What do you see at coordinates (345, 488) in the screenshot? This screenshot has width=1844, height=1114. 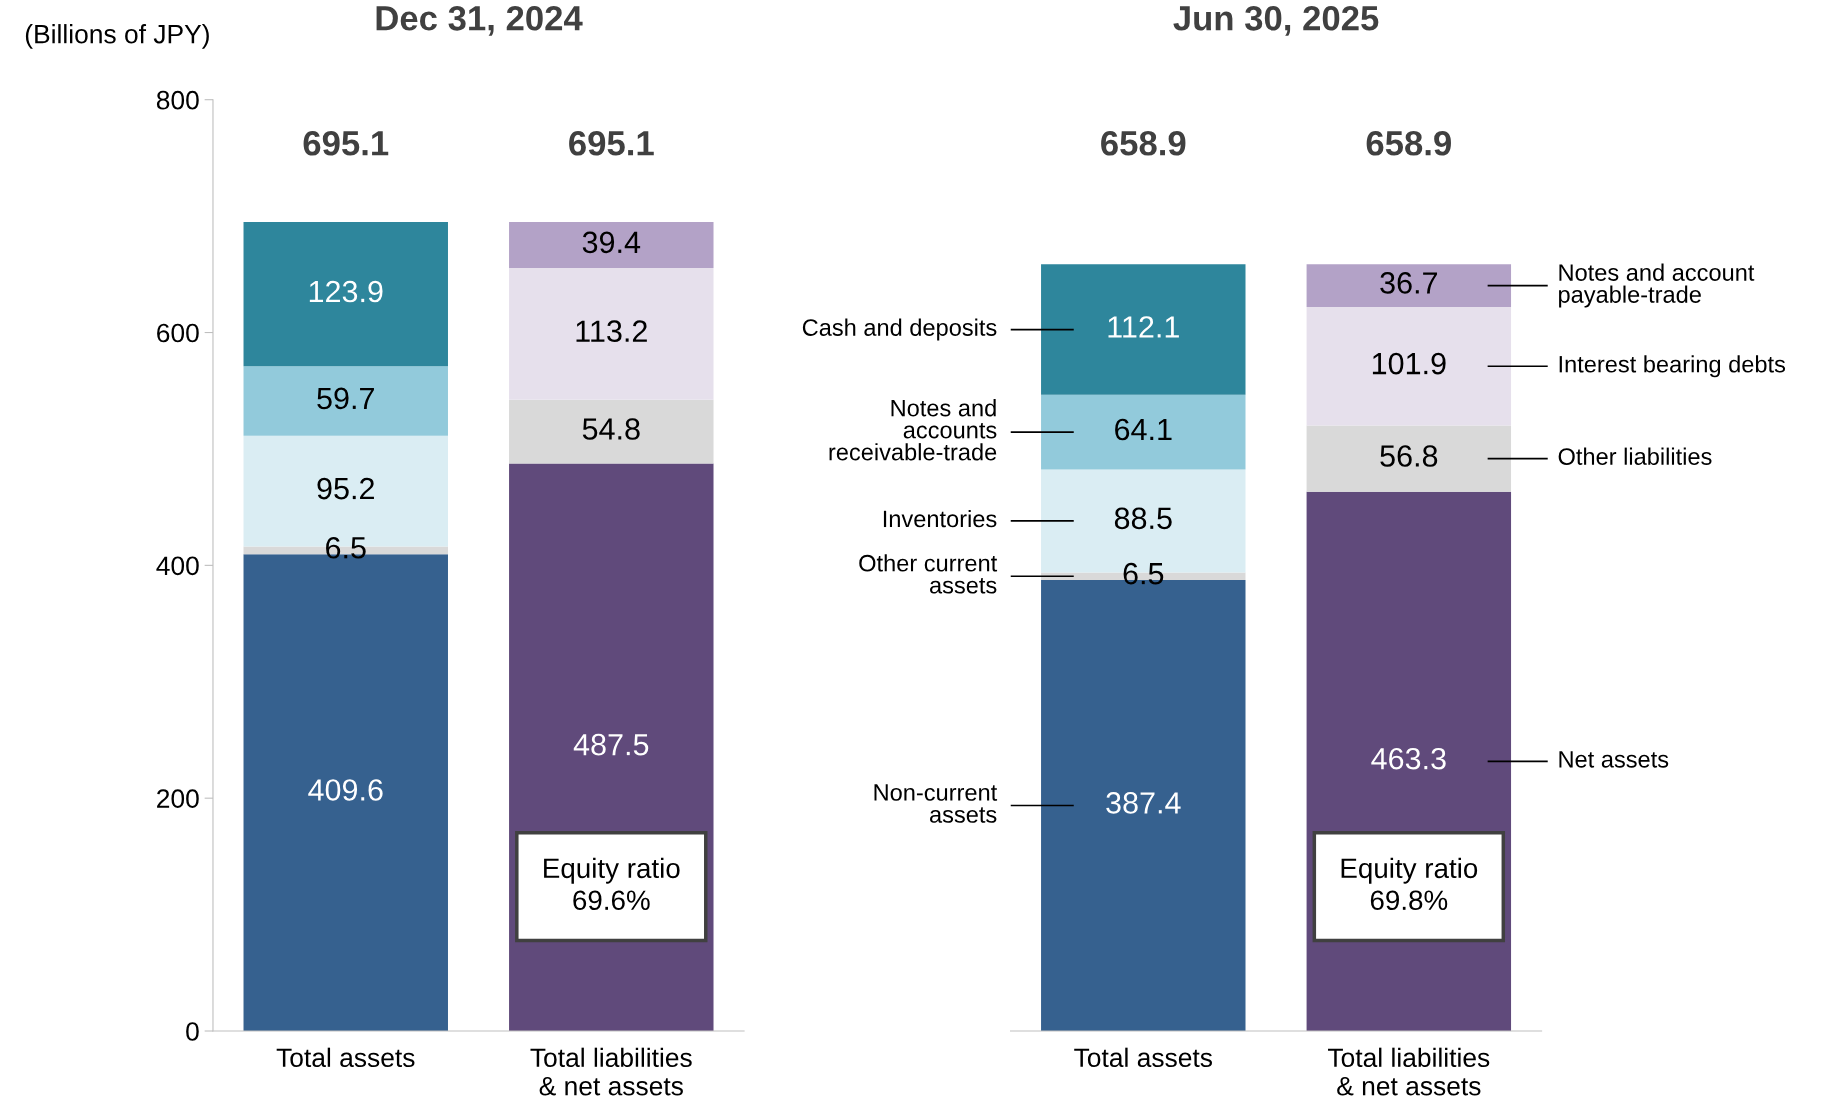 I see `data-label: 95.2` at bounding box center [345, 488].